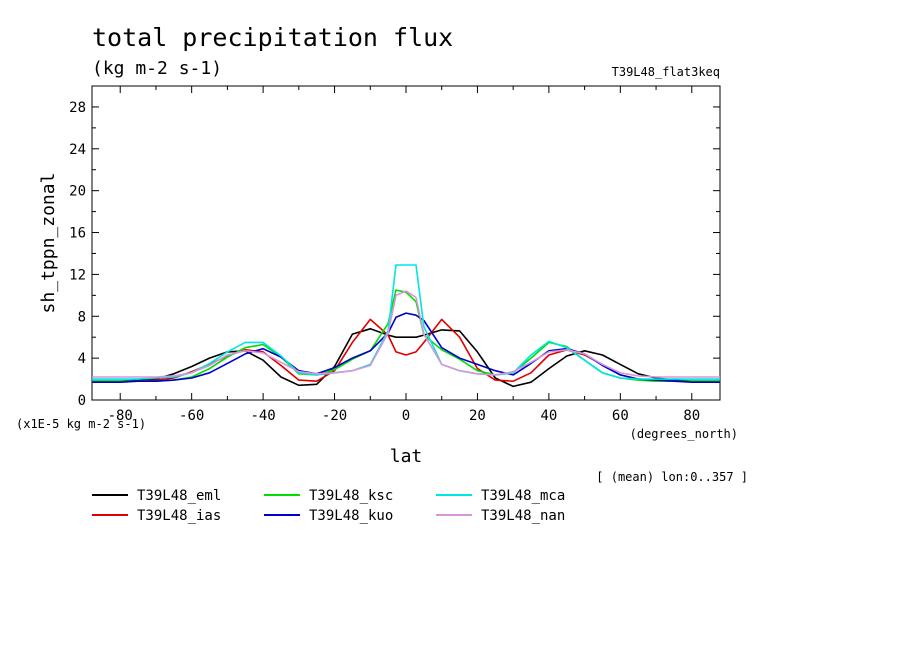  I want to click on y-tick-label: 24, so click(77, 150).